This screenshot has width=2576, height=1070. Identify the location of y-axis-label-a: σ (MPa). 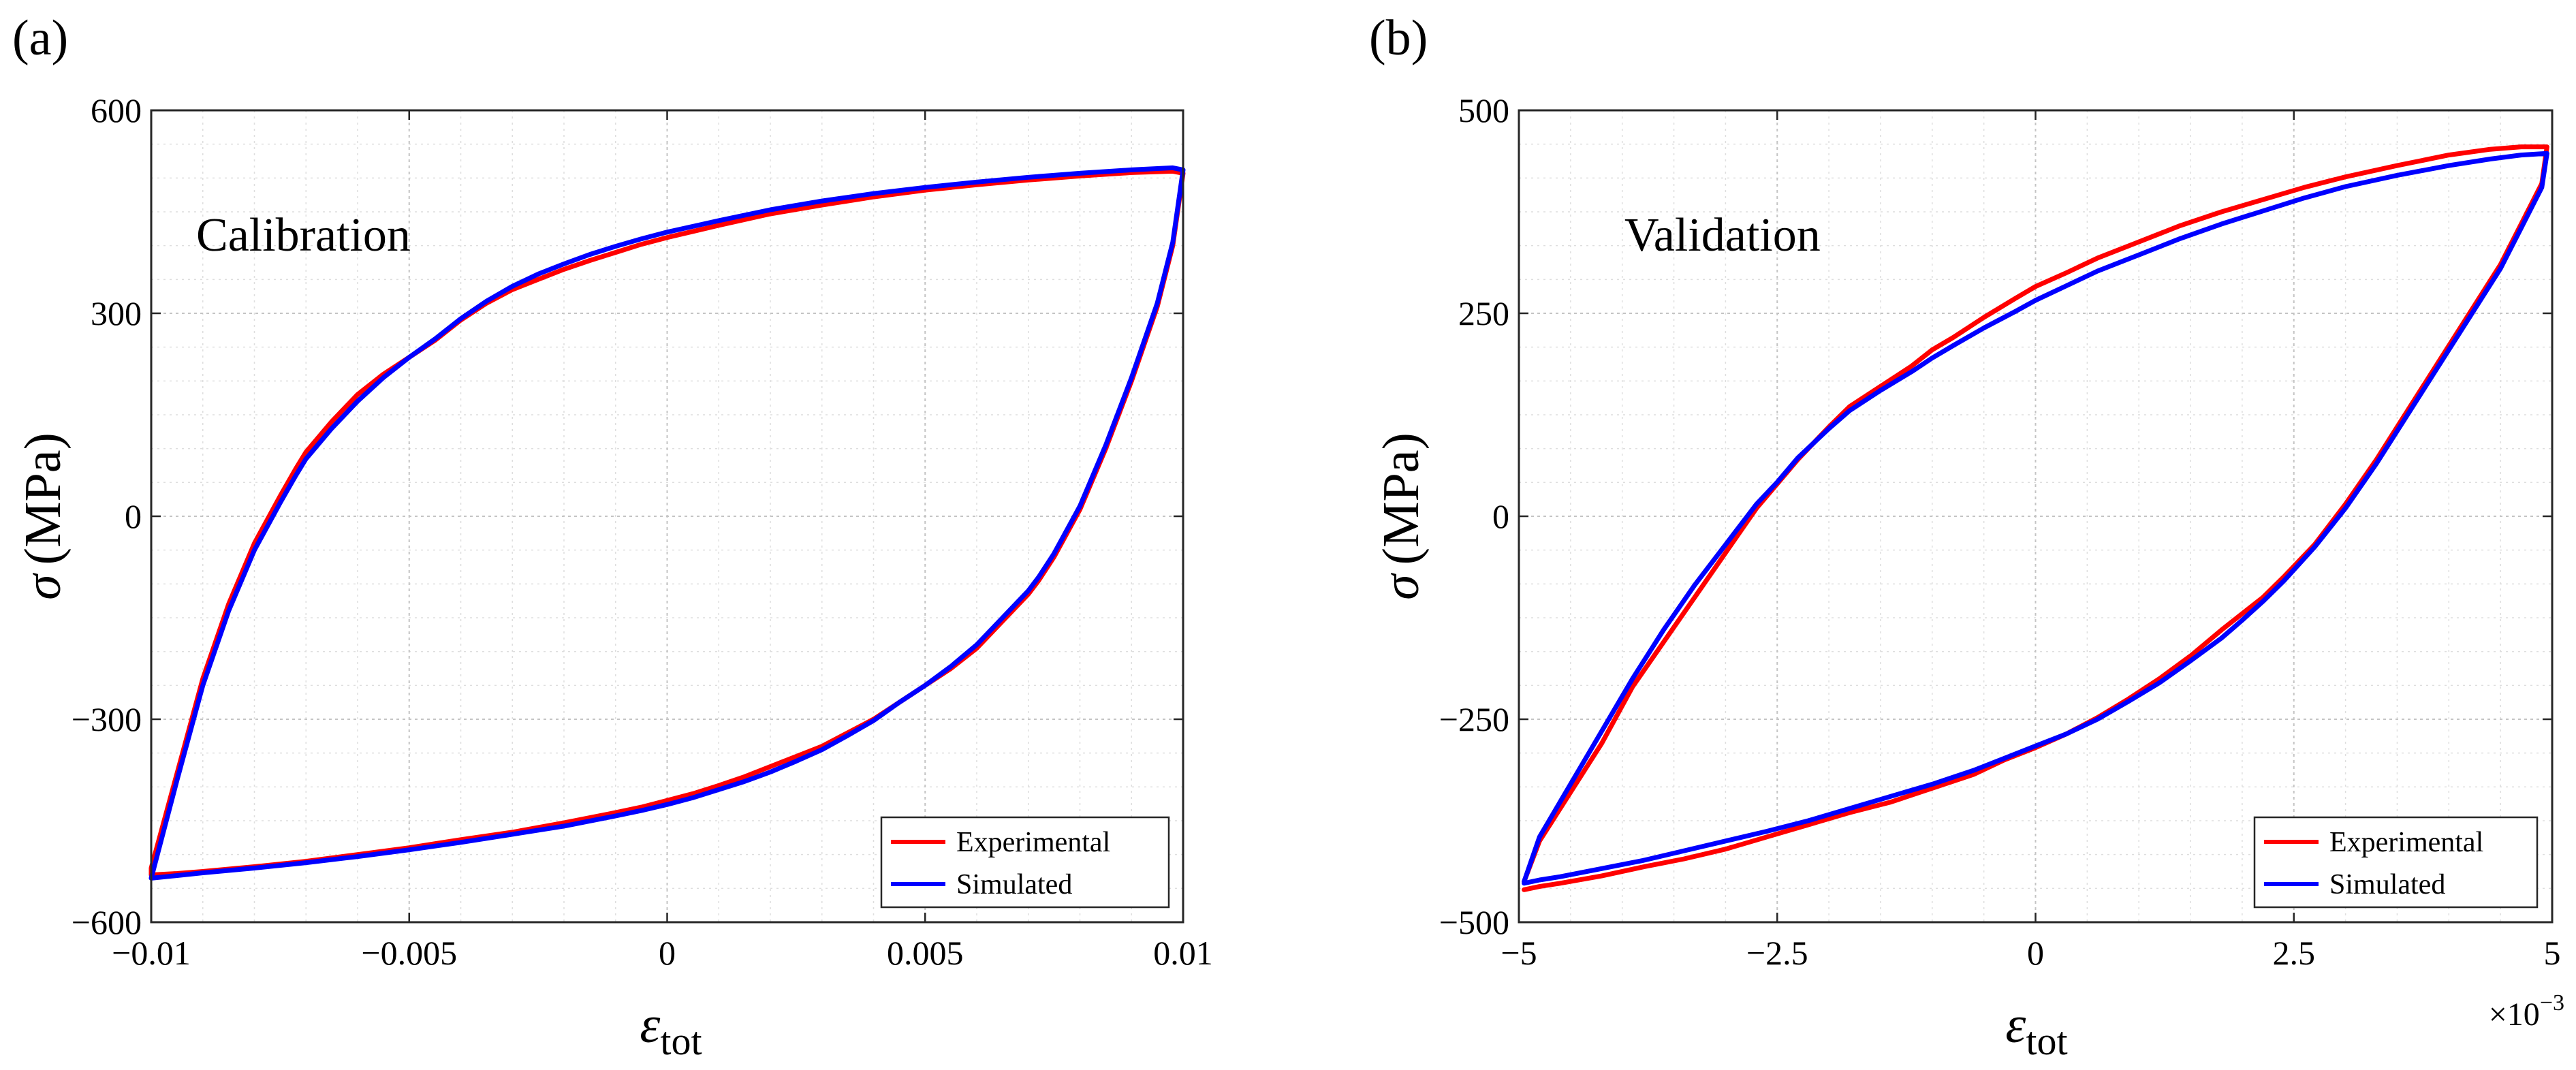
(43, 516).